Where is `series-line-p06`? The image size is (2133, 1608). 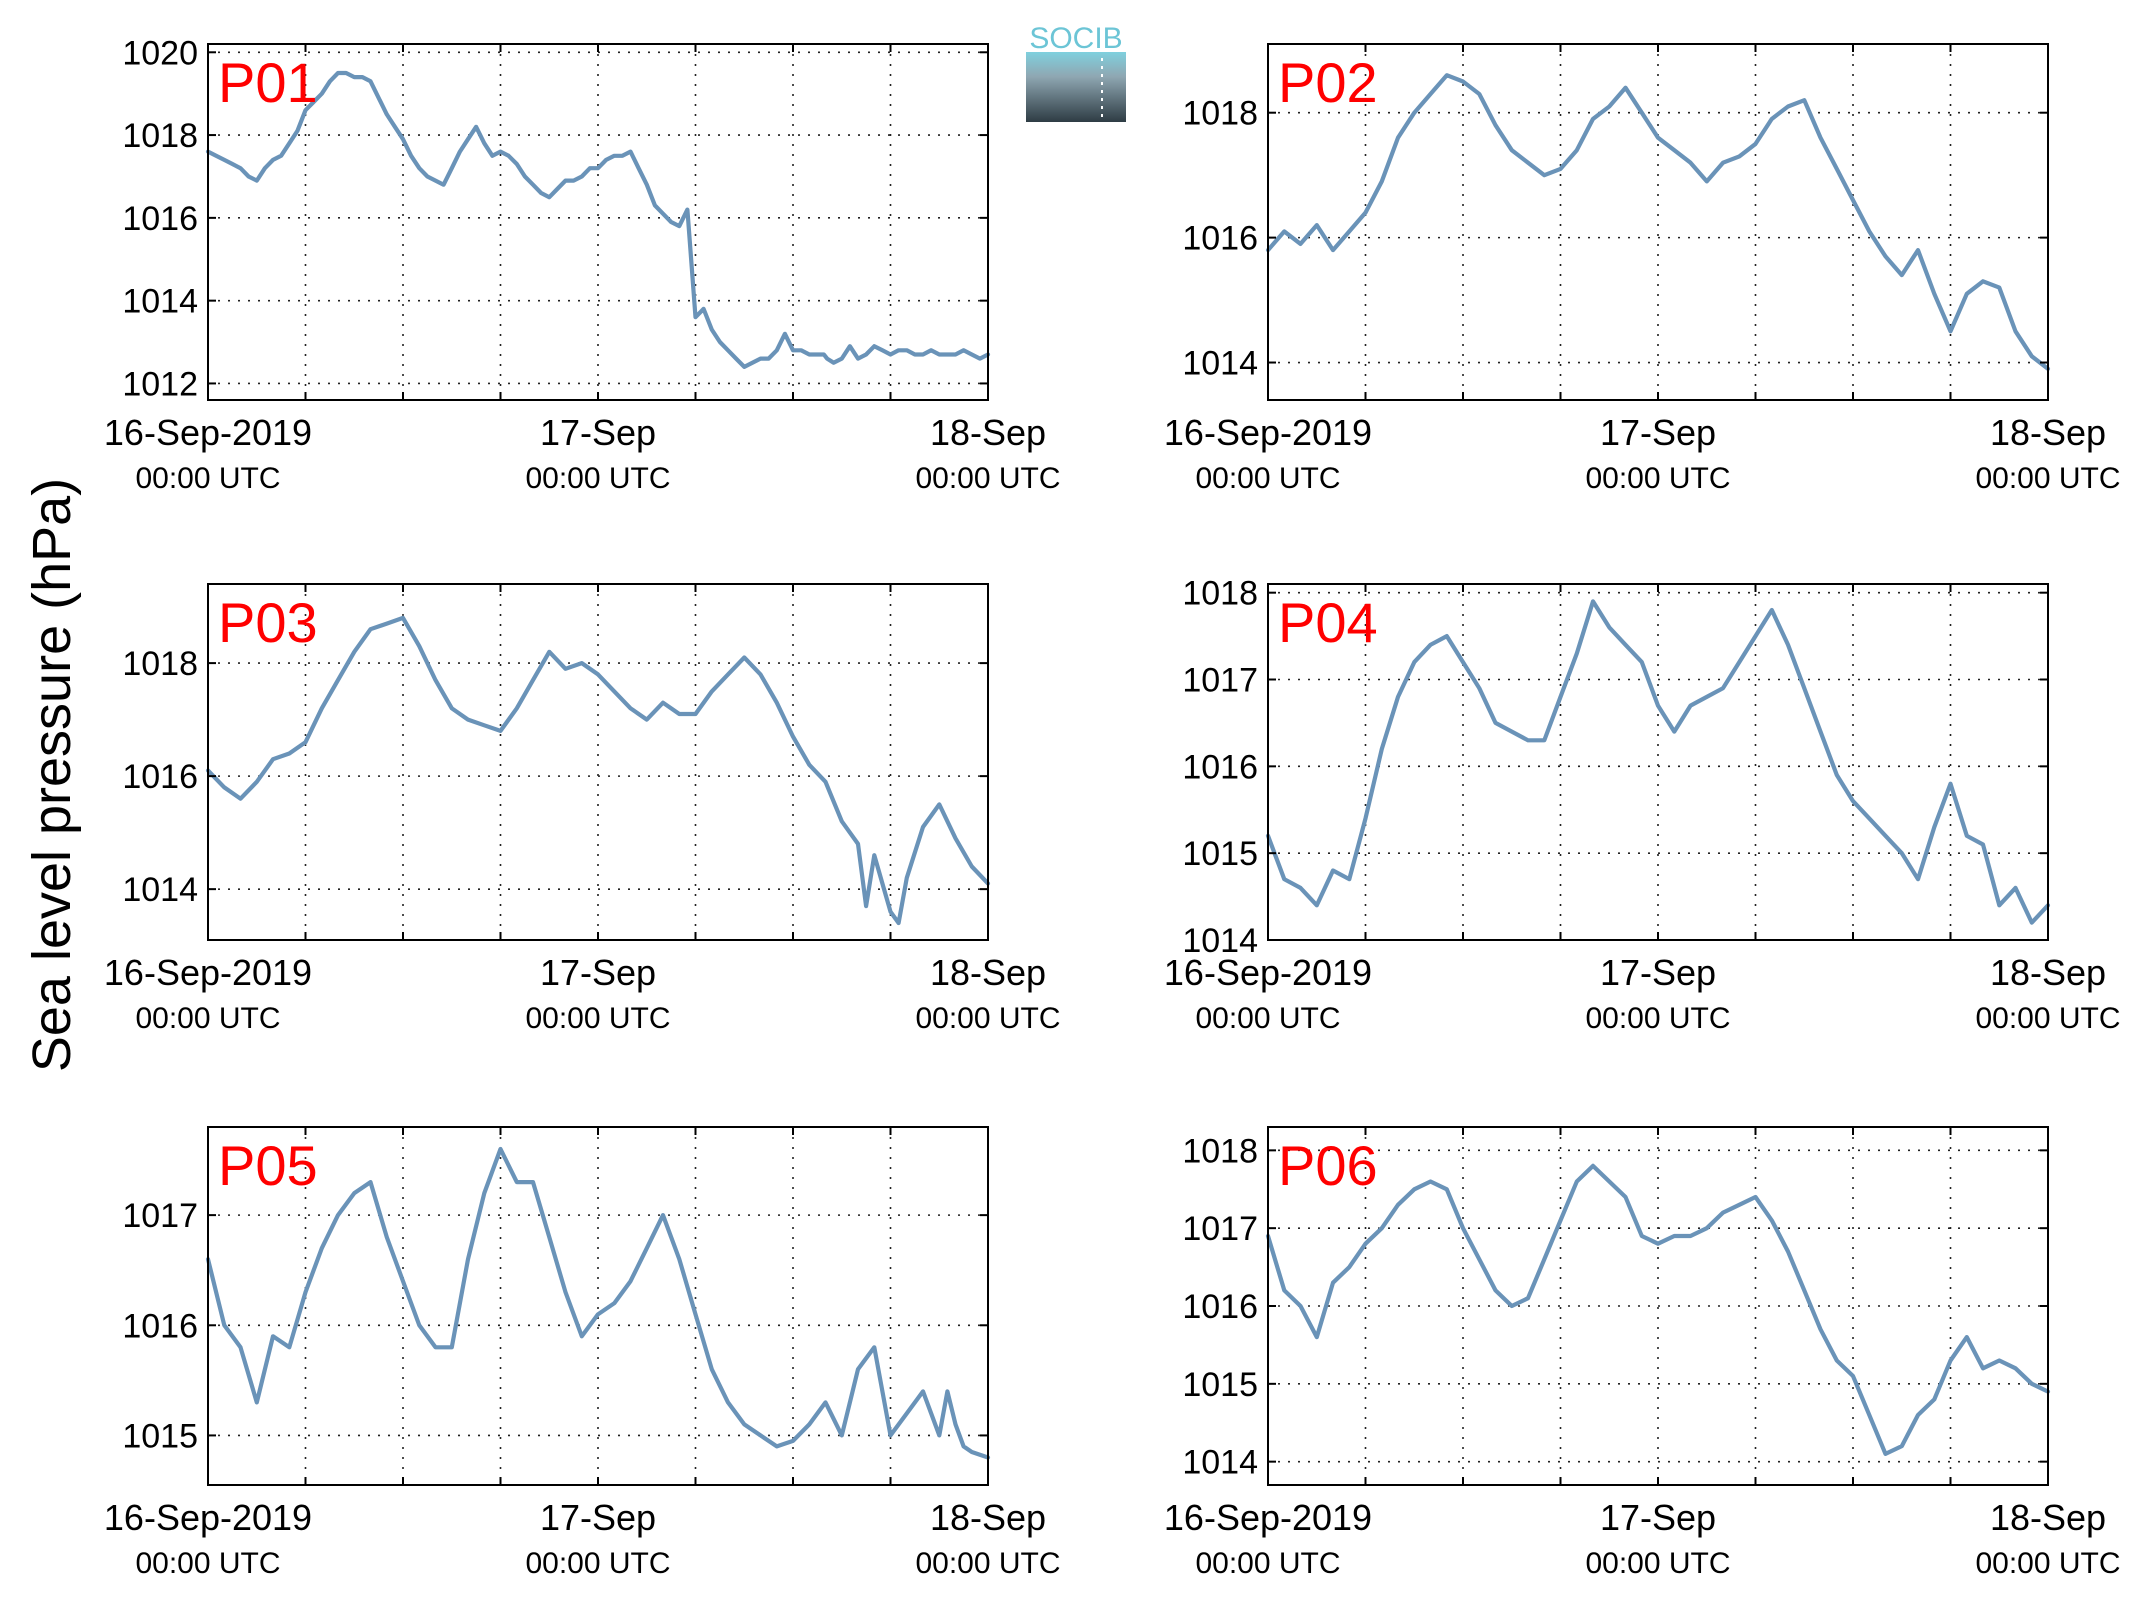 series-line-p06 is located at coordinates (1658, 1310).